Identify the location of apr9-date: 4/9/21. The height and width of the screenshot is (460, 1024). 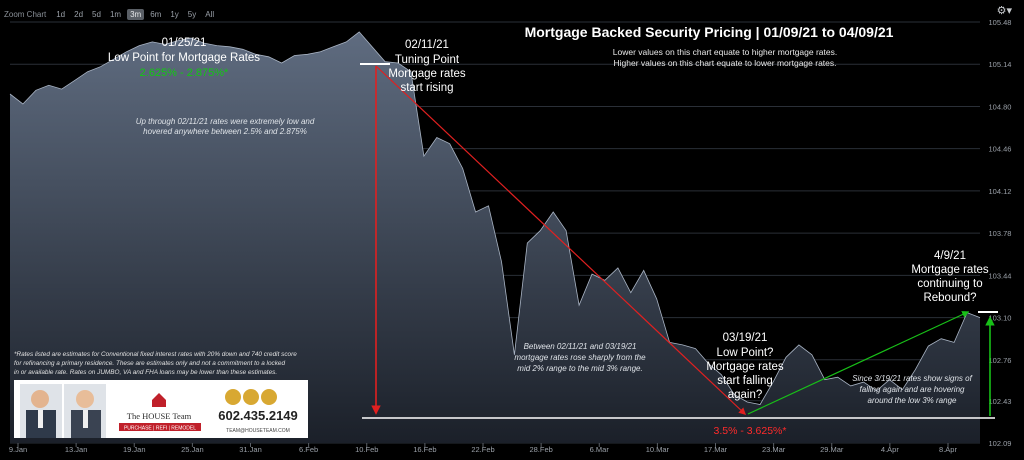
(950, 256).